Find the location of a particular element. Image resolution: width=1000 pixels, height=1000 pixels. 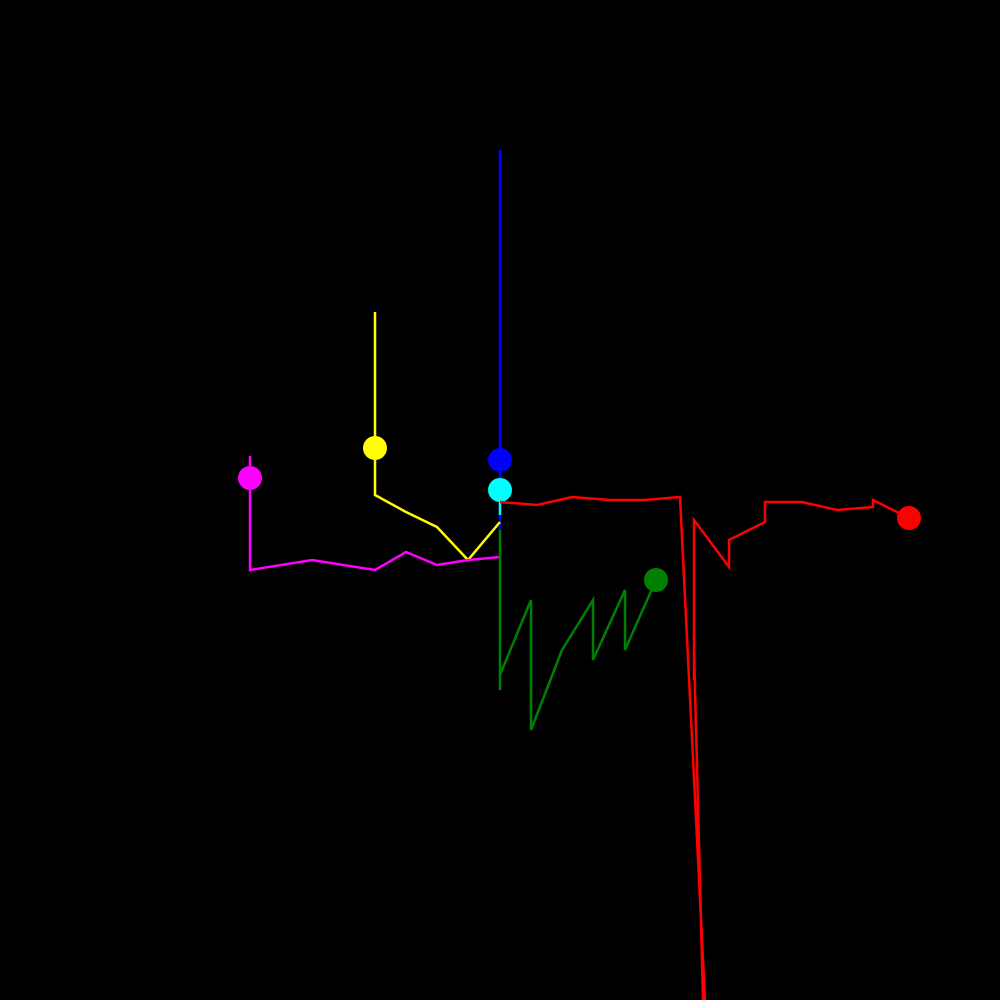

blue-agent-marker is located at coordinates (500, 460).